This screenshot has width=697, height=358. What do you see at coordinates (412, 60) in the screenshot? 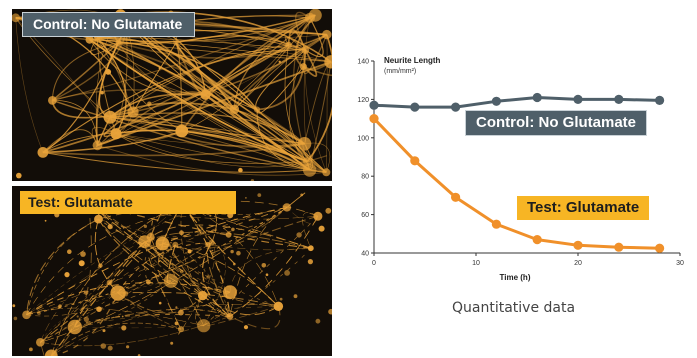
I see `chart-title: Neurite Length` at bounding box center [412, 60].